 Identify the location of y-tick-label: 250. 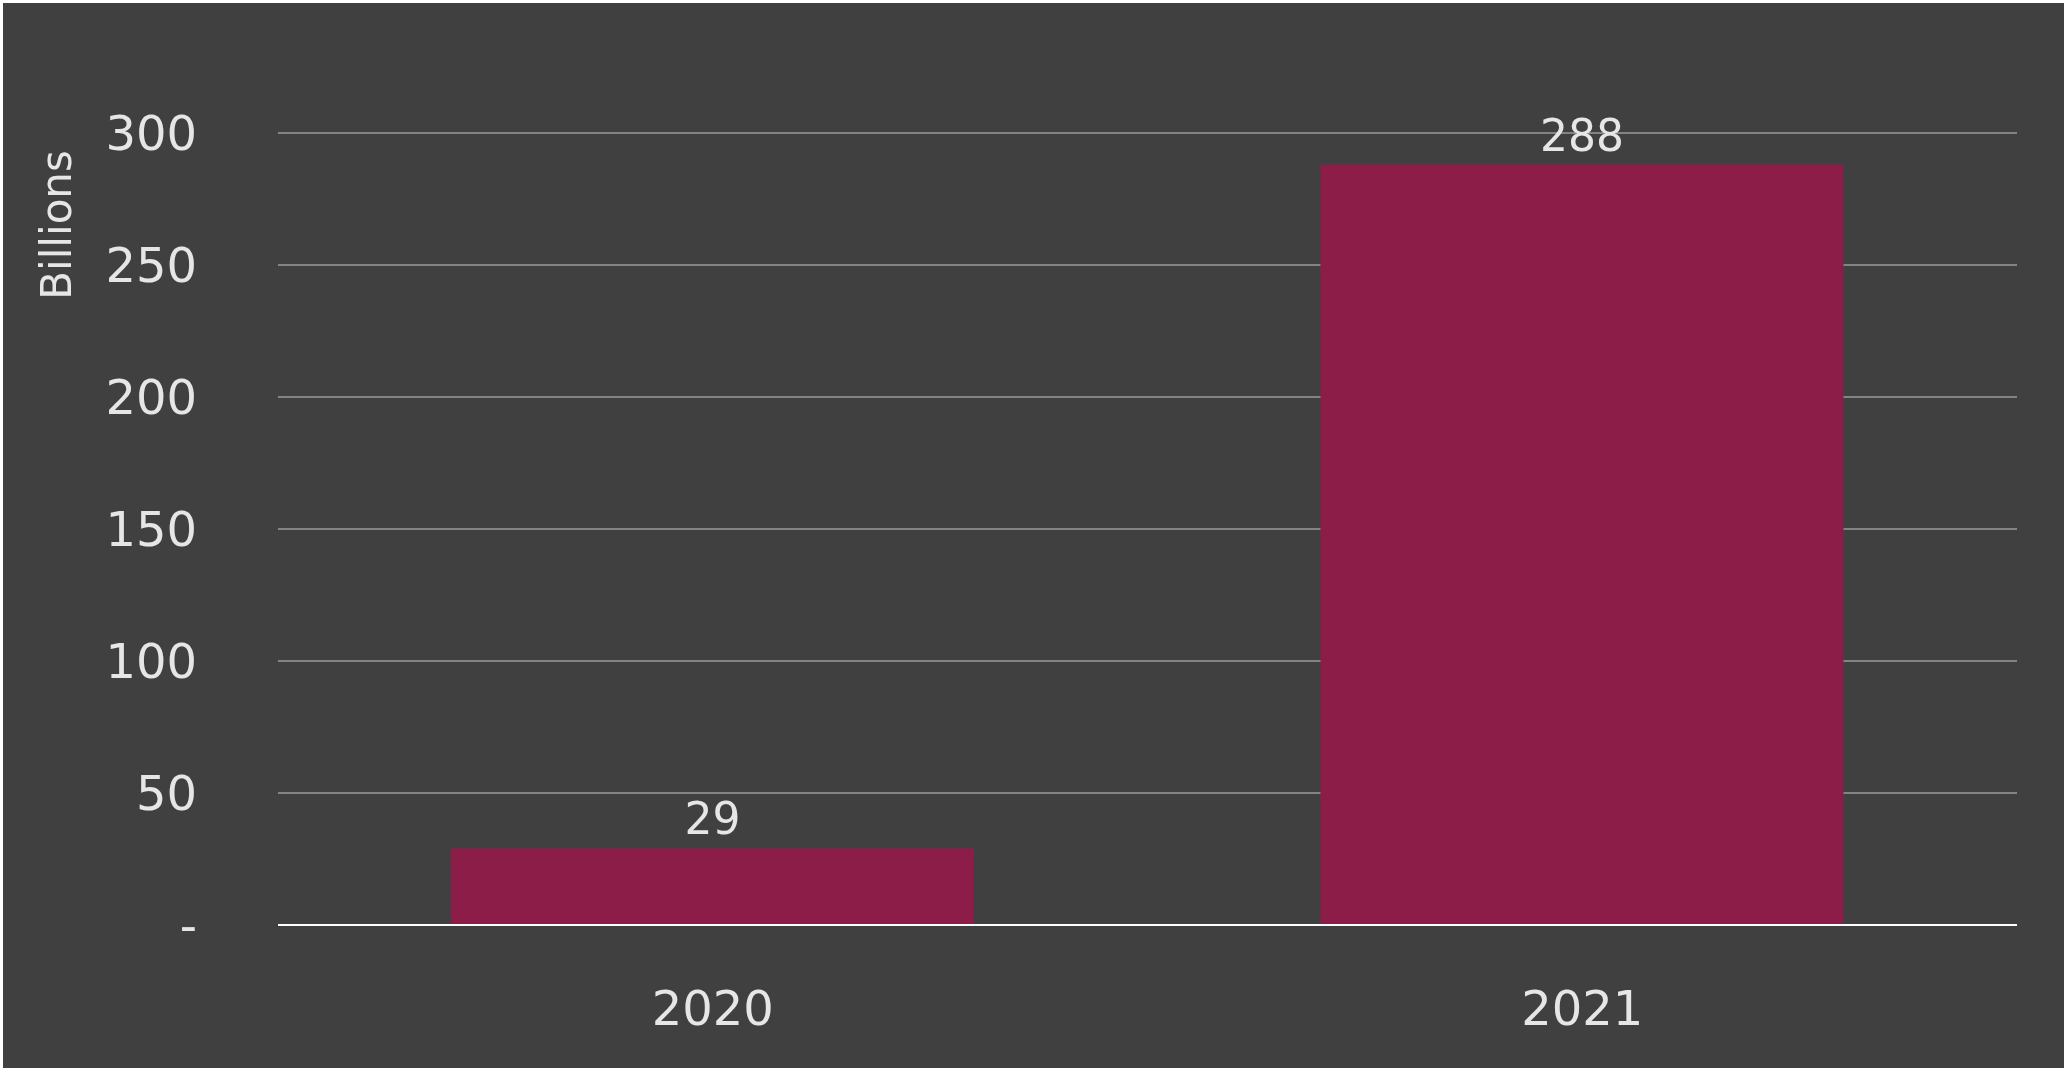
(151, 265).